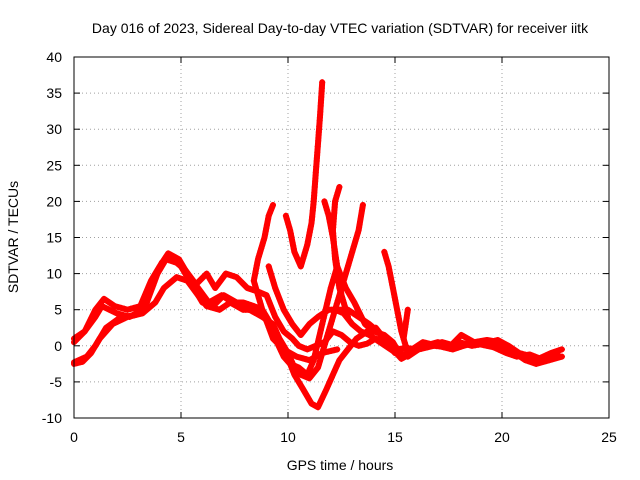 This screenshot has height=480, width=640. I want to click on y-tick-label: 35, so click(54, 93).